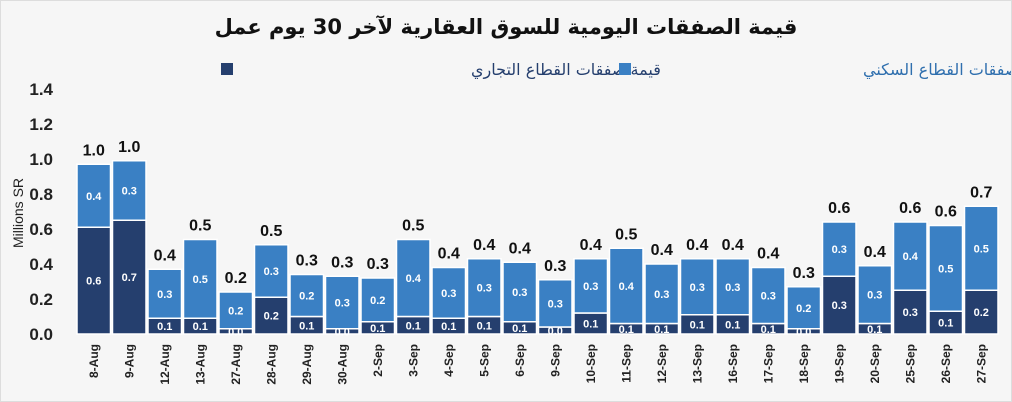  What do you see at coordinates (165, 364) in the screenshot?
I see `x-tick-label: 12-Aug` at bounding box center [165, 364].